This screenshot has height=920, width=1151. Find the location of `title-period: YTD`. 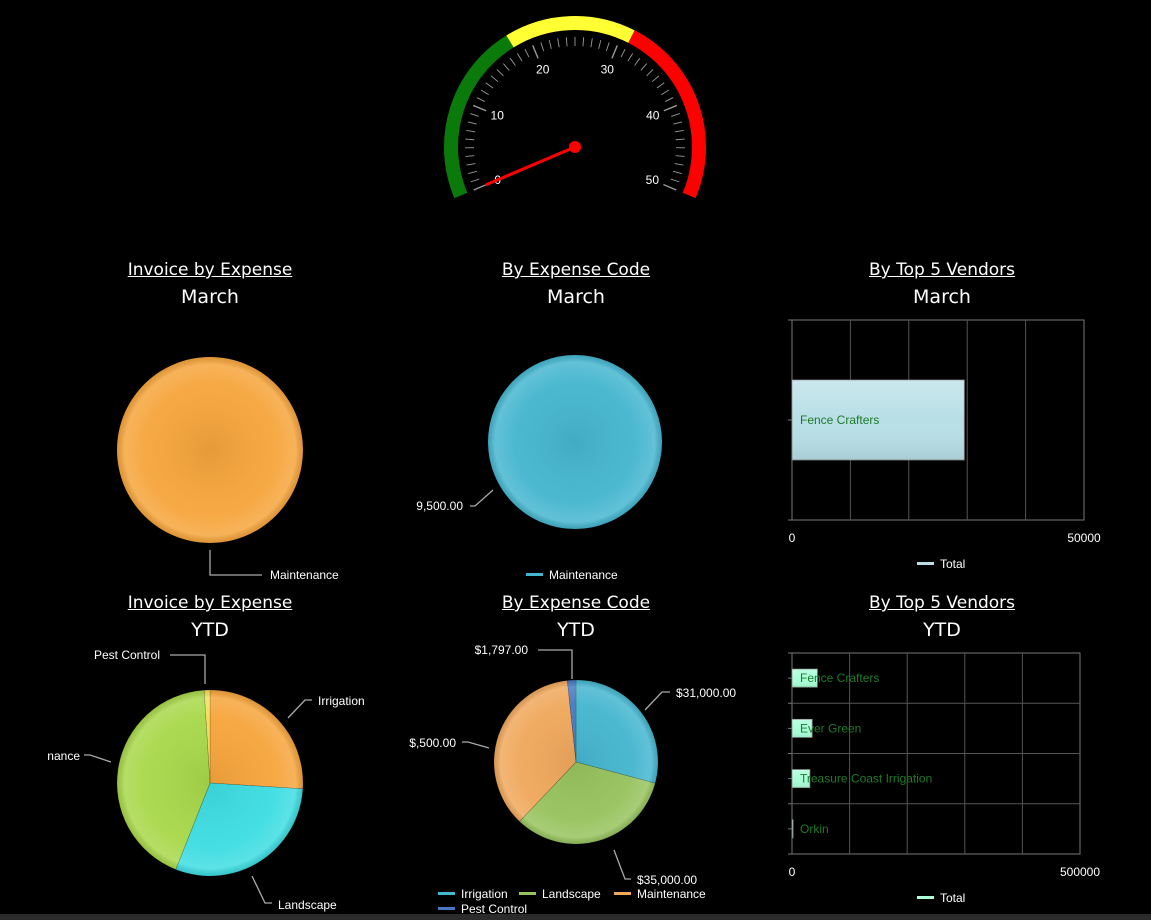

title-period: YTD is located at coordinates (942, 630).